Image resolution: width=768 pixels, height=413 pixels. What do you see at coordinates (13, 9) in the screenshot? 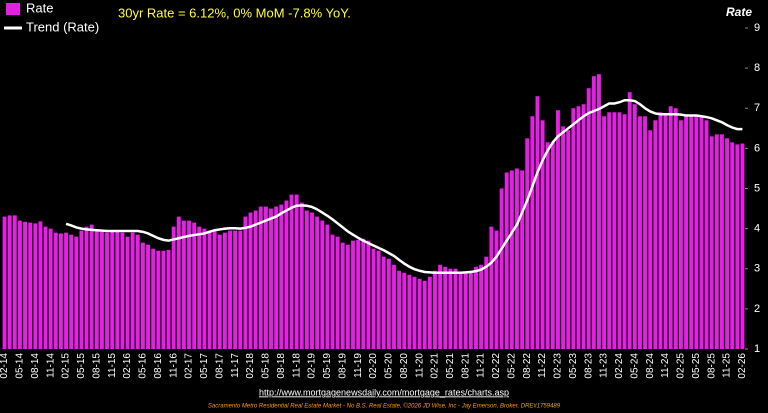
I see `legend-swatch` at bounding box center [13, 9].